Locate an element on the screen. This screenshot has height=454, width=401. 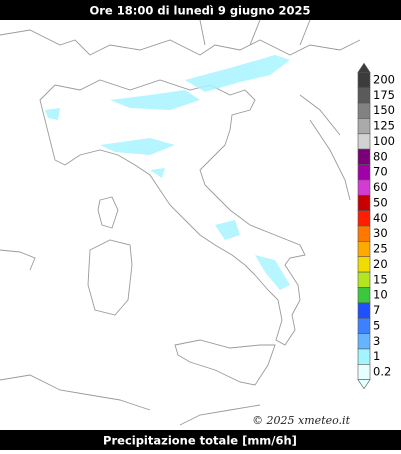
legend-label: 20 is located at coordinates (380, 264).